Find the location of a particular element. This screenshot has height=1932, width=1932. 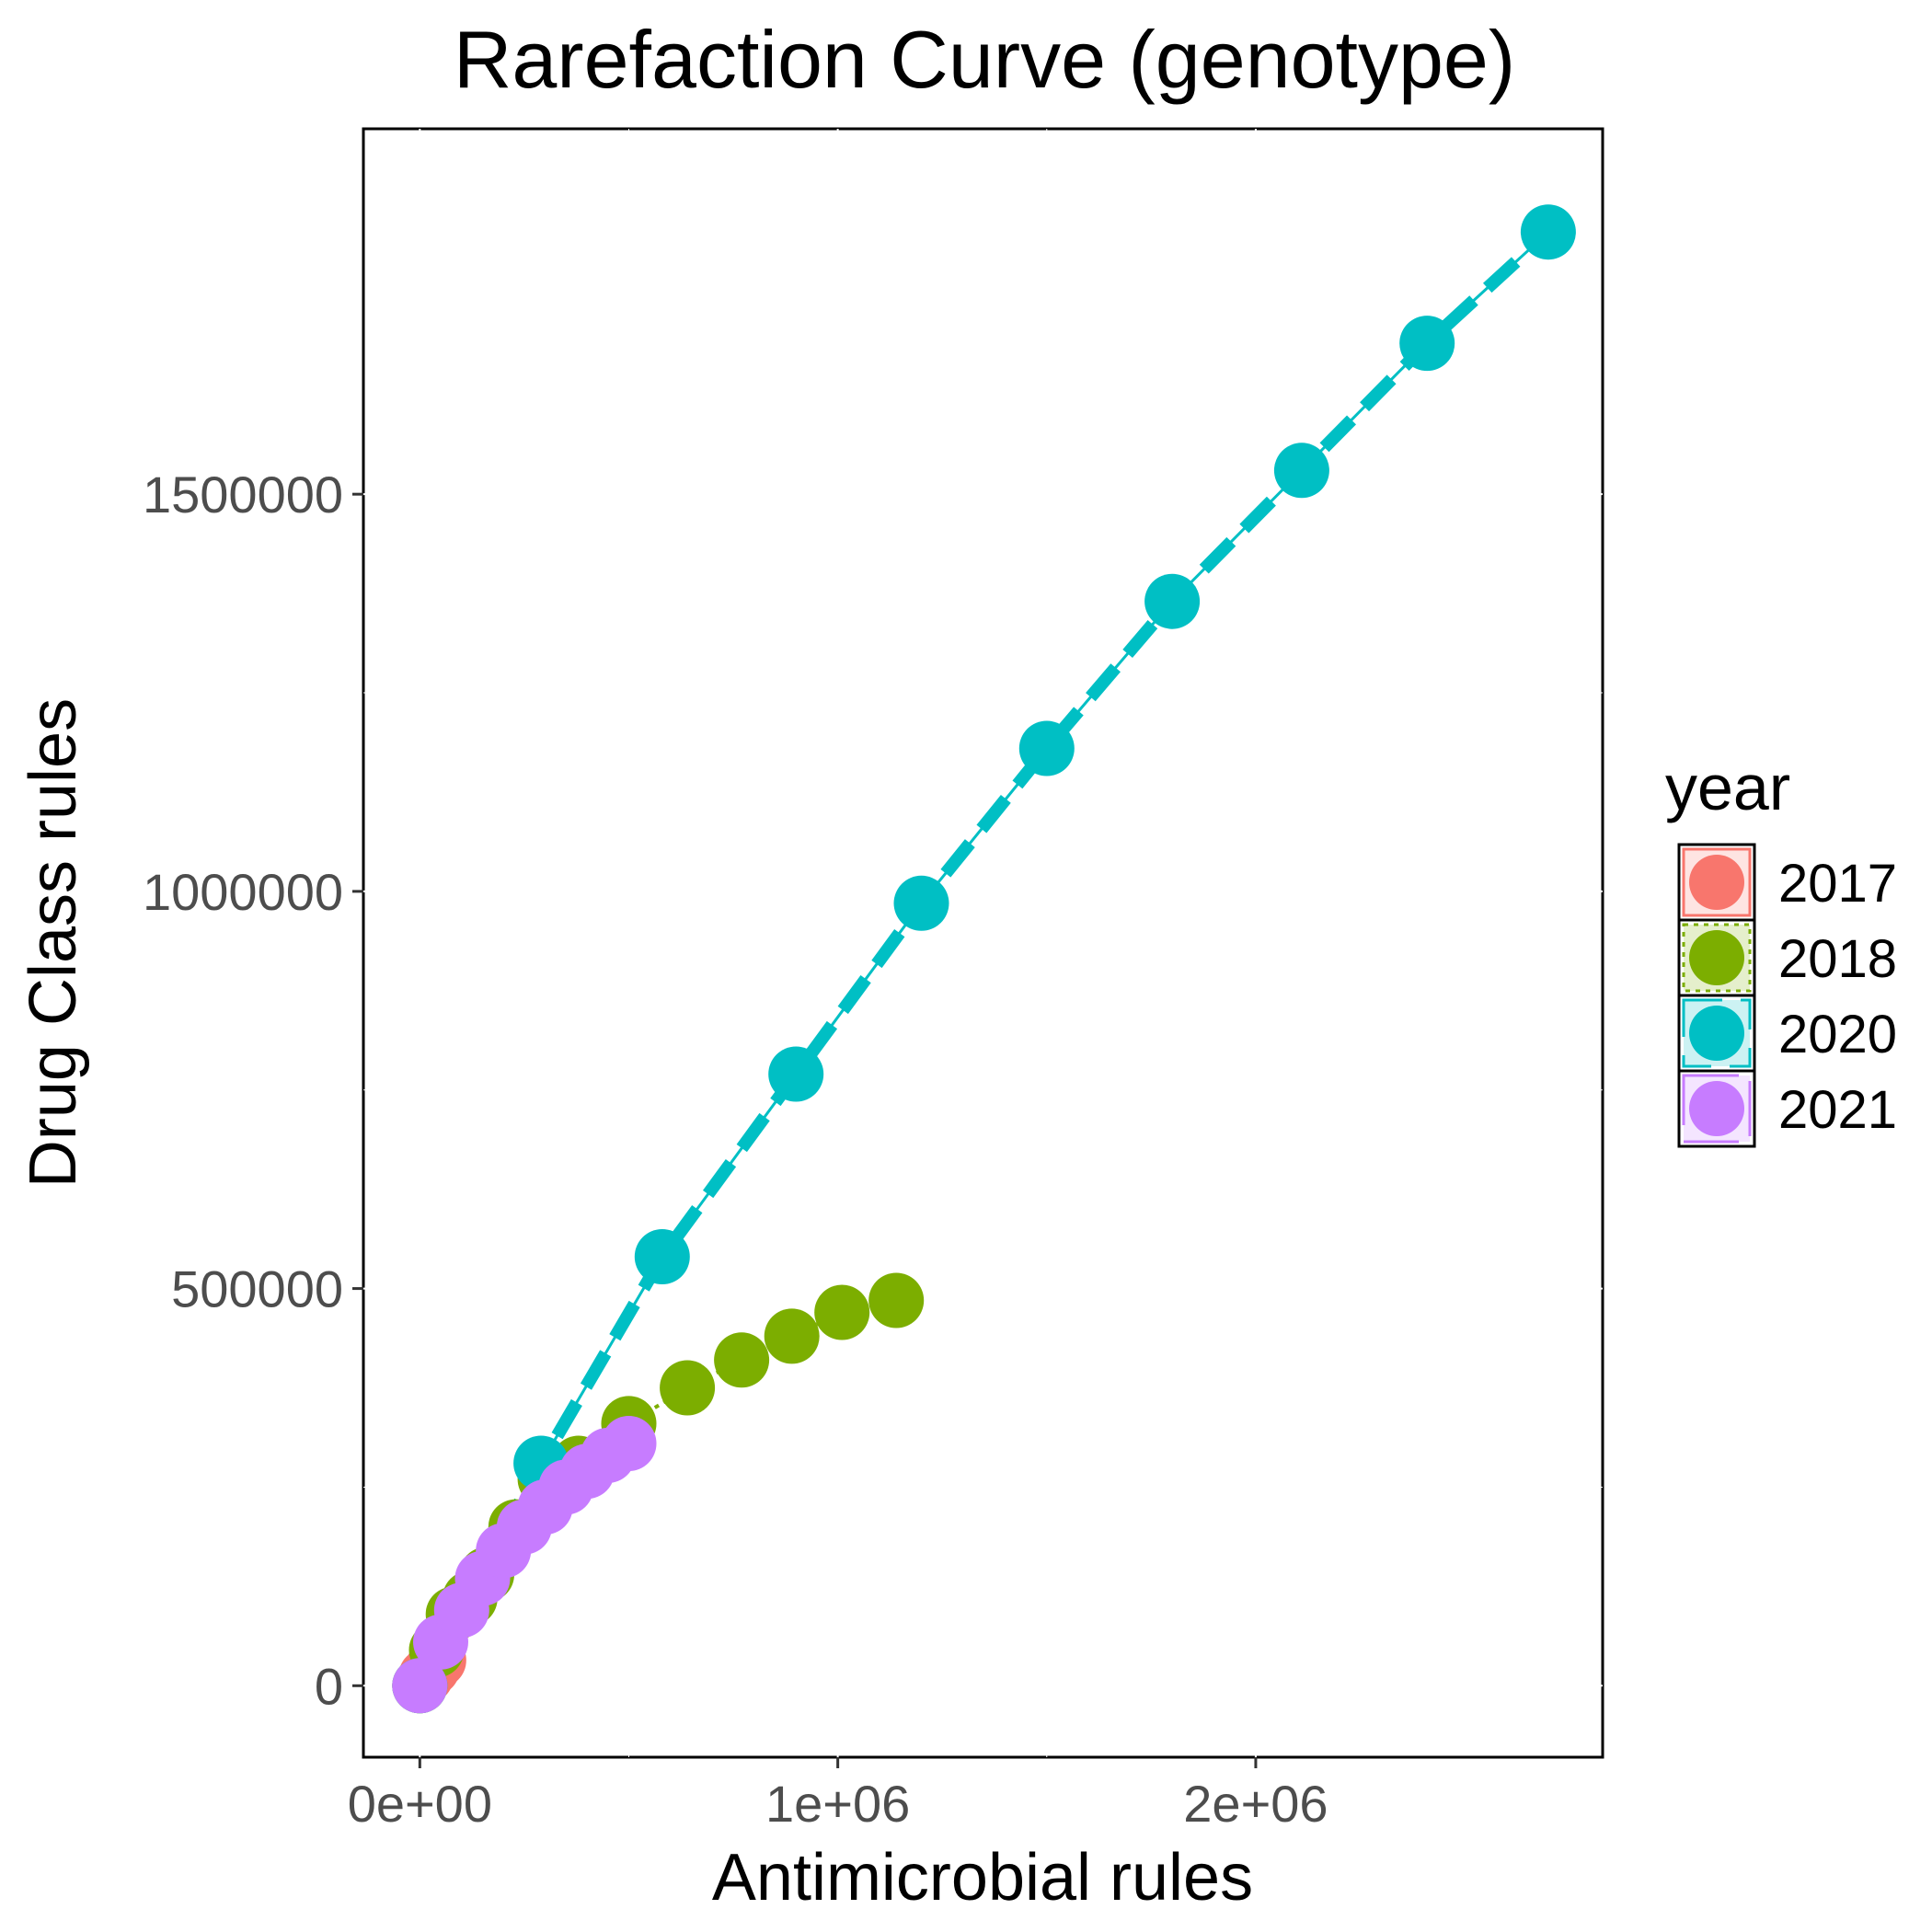

legend-title: year is located at coordinates (1727, 787).